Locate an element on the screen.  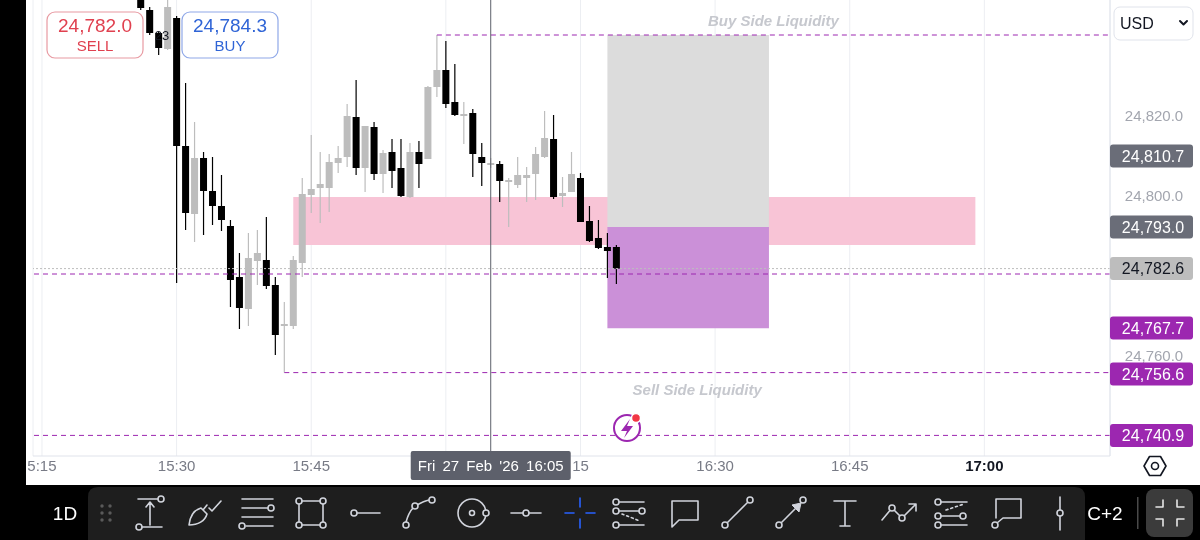
annotation: BUY is located at coordinates (230, 45).